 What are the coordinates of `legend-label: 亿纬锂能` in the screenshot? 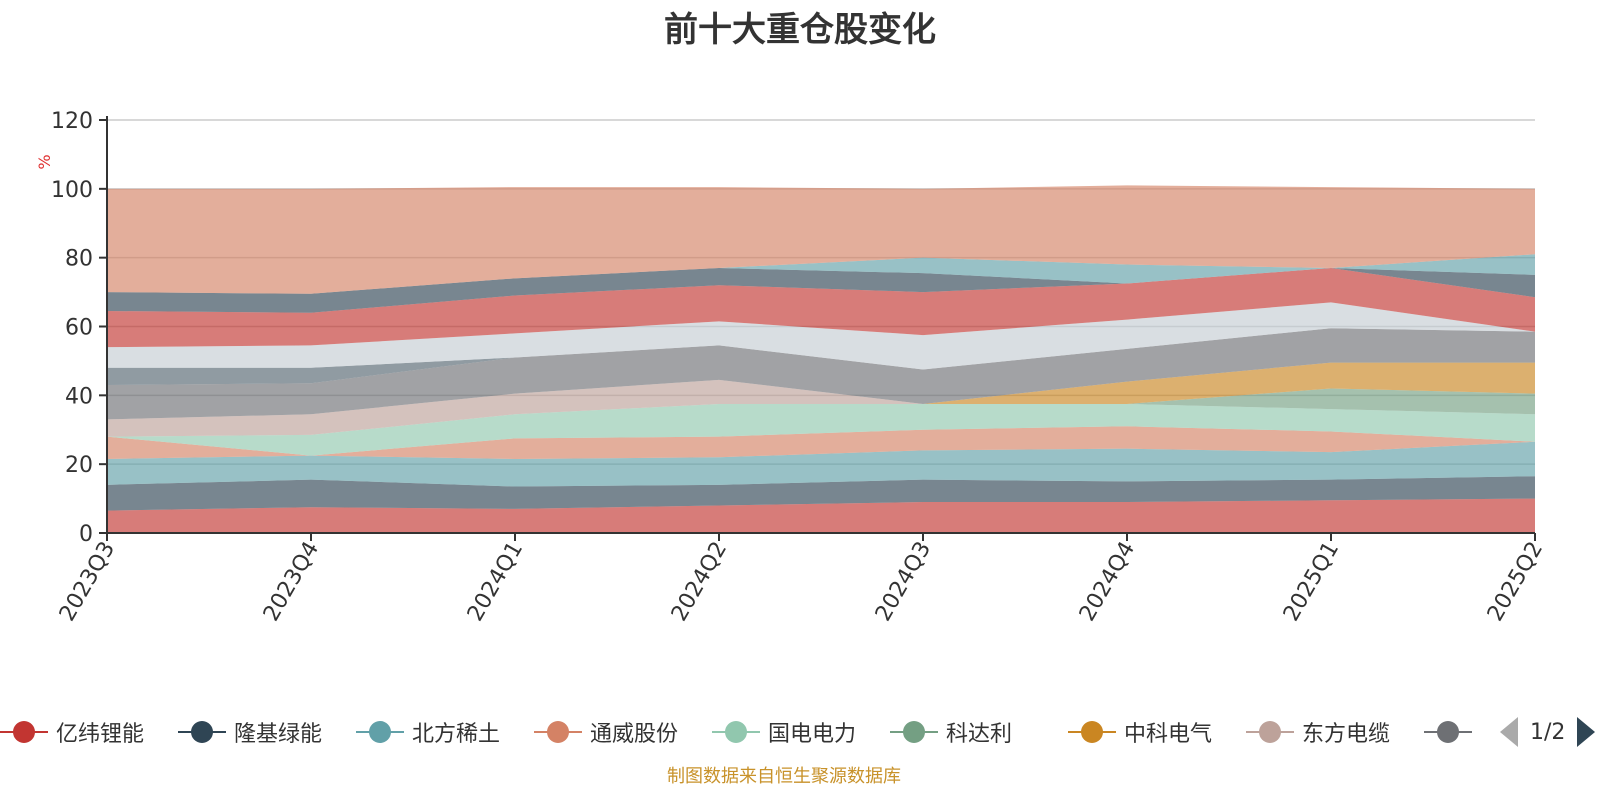 It's located at (100, 734).